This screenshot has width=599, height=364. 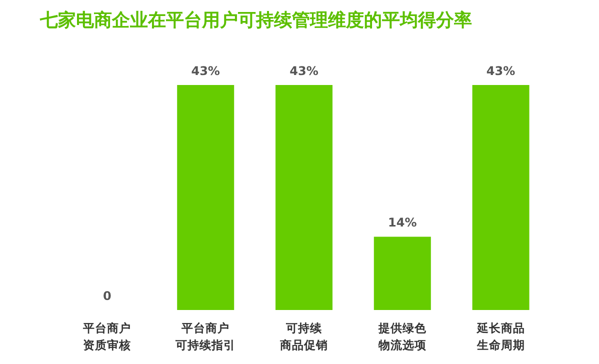 What do you see at coordinates (303, 336) in the screenshot?
I see `x-tick-label: 可持续商品促销` at bounding box center [303, 336].